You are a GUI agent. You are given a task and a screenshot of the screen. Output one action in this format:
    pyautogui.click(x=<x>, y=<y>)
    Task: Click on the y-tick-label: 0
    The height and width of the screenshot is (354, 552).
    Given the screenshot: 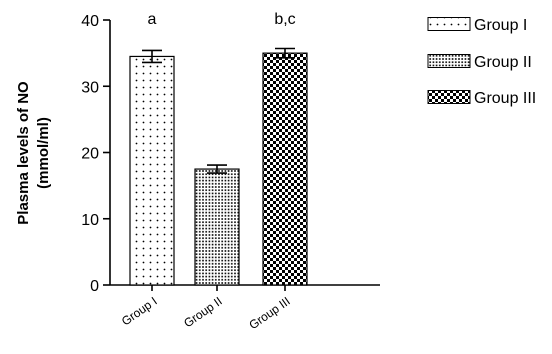 What is the action you would take?
    pyautogui.click(x=94, y=286)
    